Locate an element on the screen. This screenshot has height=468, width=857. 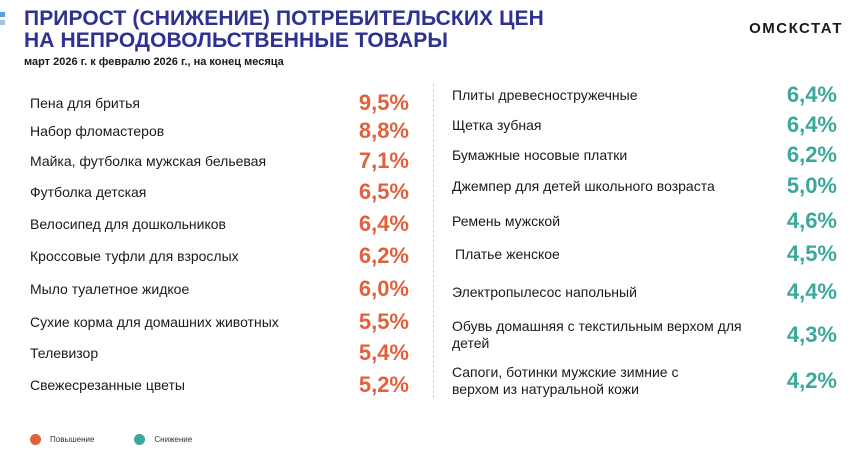
decrease-item: Ремень мужской 4,6% is located at coordinates (644, 220).